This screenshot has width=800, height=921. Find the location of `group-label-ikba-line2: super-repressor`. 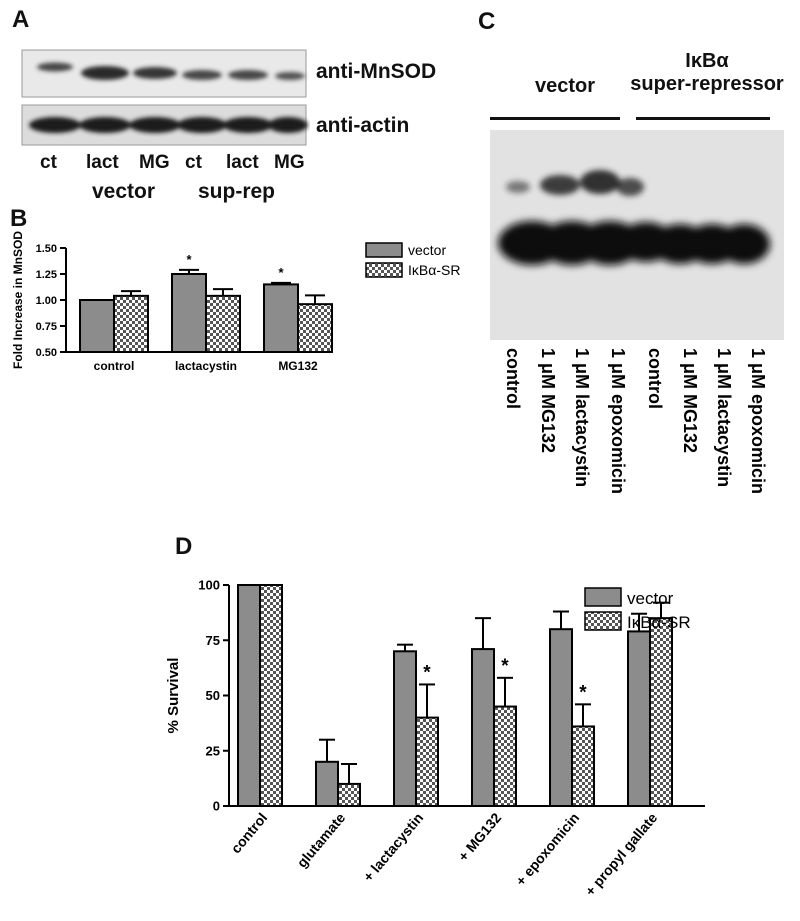

group-label-ikba-line2: super-repressor is located at coordinates (707, 84).